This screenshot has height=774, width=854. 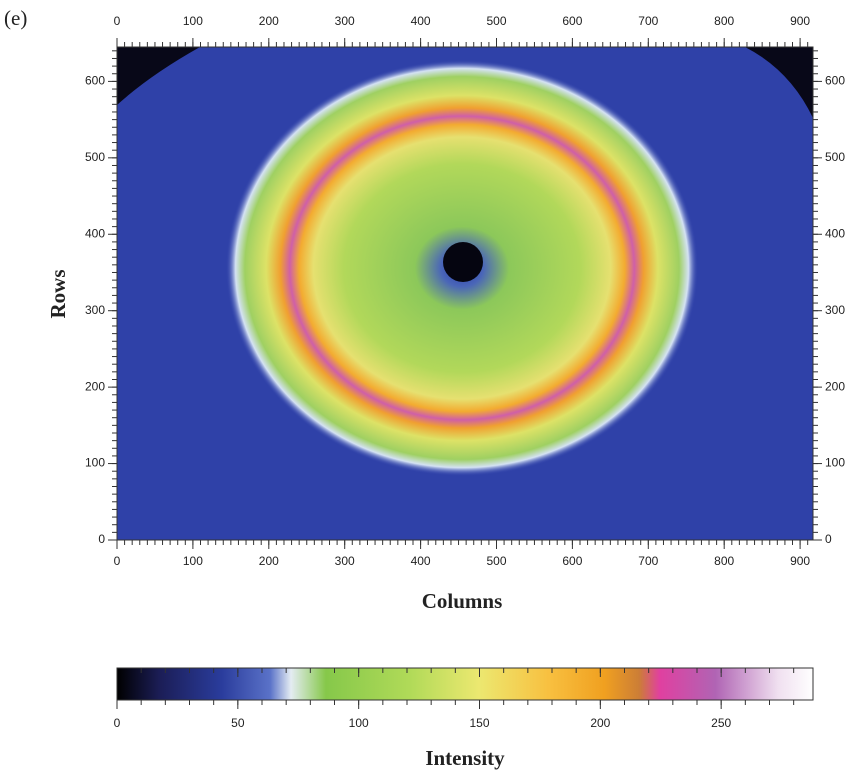 What do you see at coordinates (721, 723) in the screenshot?
I see `colorbar-tick-label: 250` at bounding box center [721, 723].